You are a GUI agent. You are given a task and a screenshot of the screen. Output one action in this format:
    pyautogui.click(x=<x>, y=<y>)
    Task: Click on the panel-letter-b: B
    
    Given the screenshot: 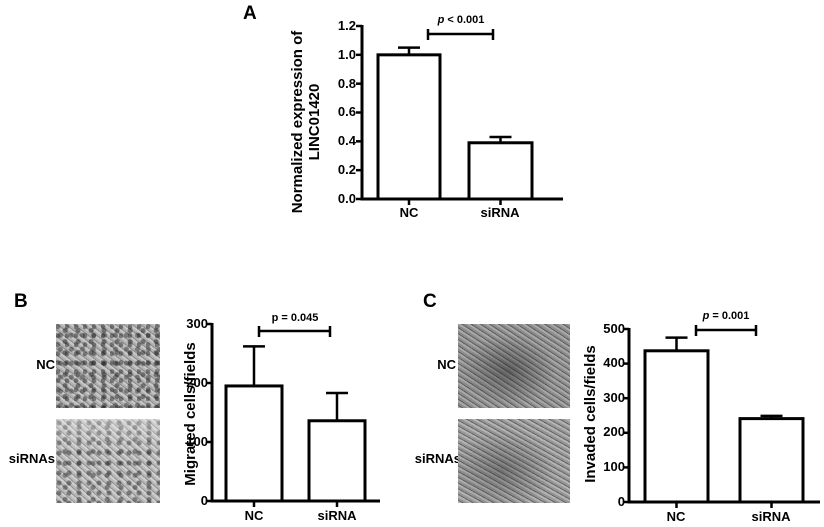 What is the action you would take?
    pyautogui.click(x=21, y=301)
    